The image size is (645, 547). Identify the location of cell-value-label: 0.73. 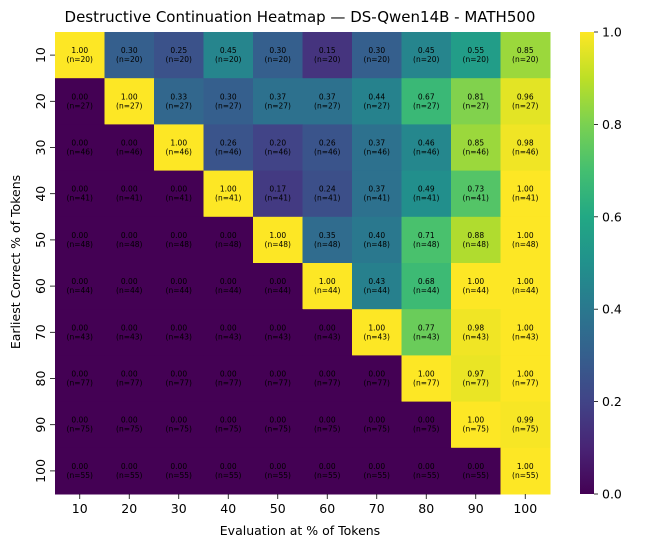
(475, 189).